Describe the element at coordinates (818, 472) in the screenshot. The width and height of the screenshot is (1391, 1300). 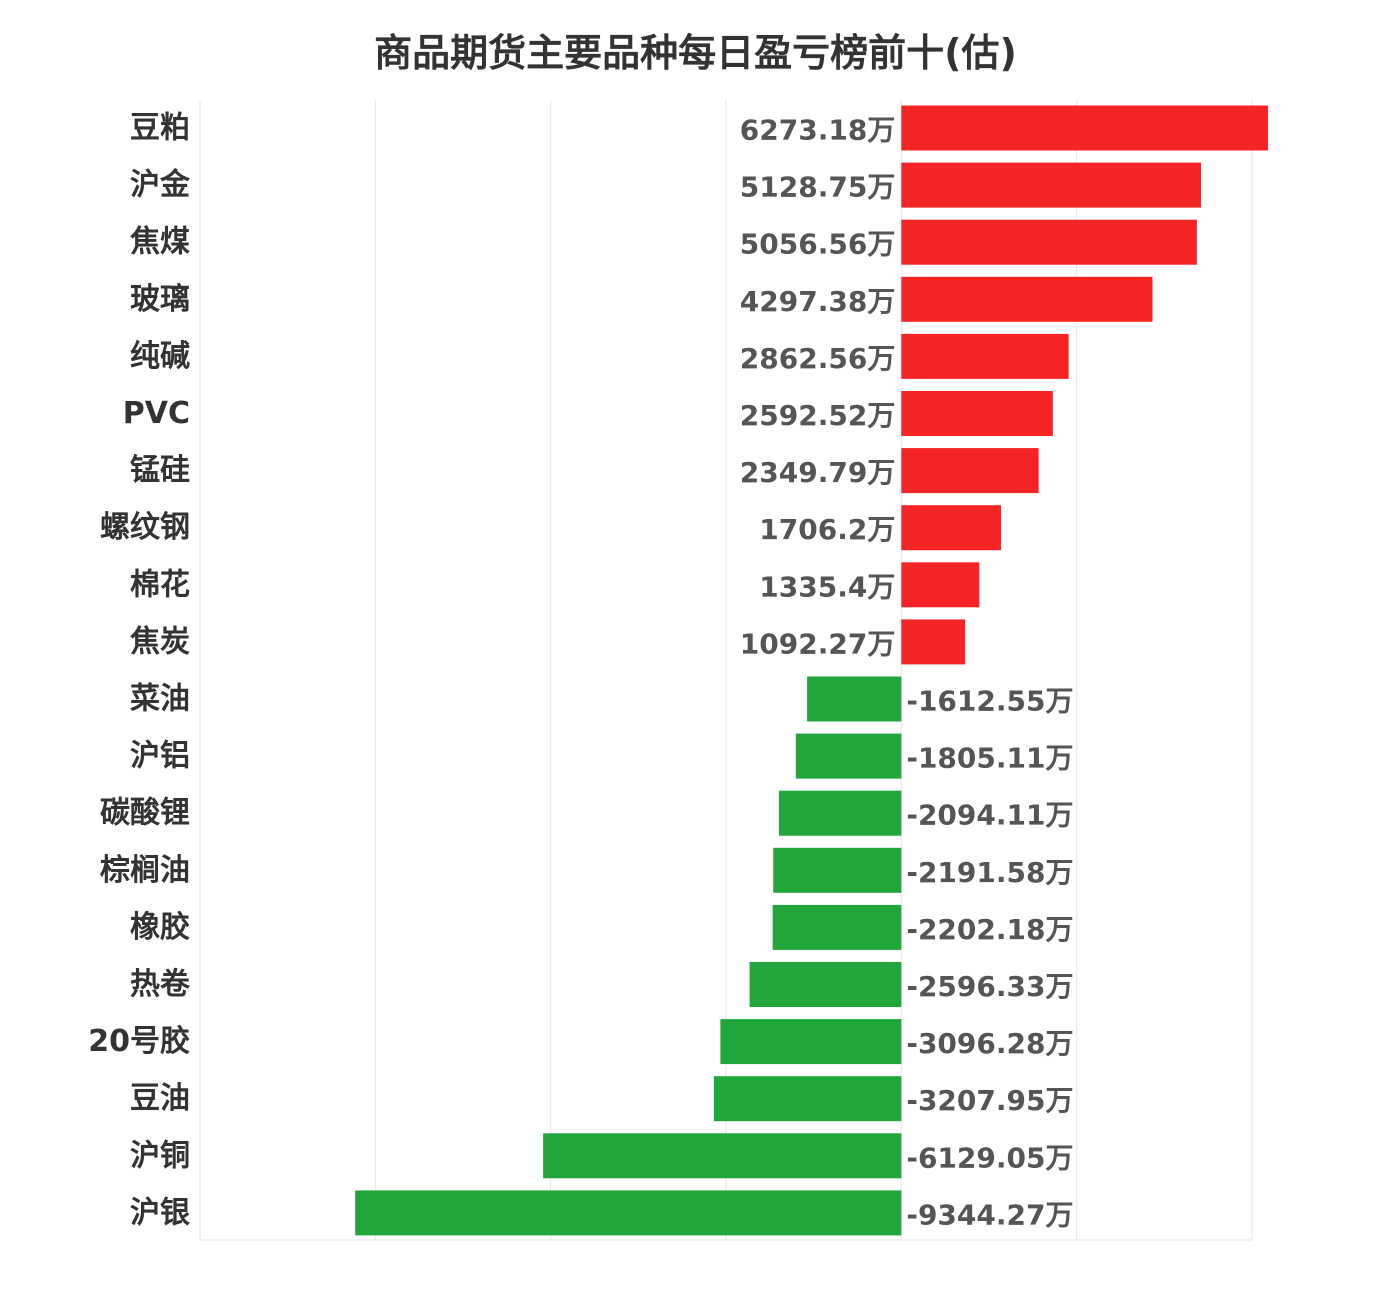
I see `value-label: 2349.79万` at that location.